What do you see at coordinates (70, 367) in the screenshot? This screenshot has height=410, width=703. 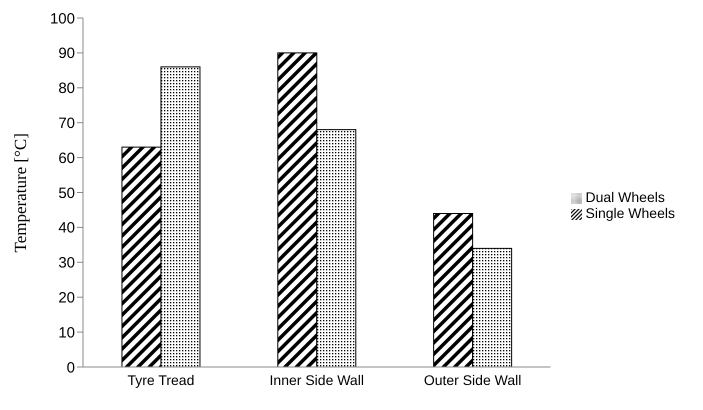 I see `y-tick-label: 0` at bounding box center [70, 367].